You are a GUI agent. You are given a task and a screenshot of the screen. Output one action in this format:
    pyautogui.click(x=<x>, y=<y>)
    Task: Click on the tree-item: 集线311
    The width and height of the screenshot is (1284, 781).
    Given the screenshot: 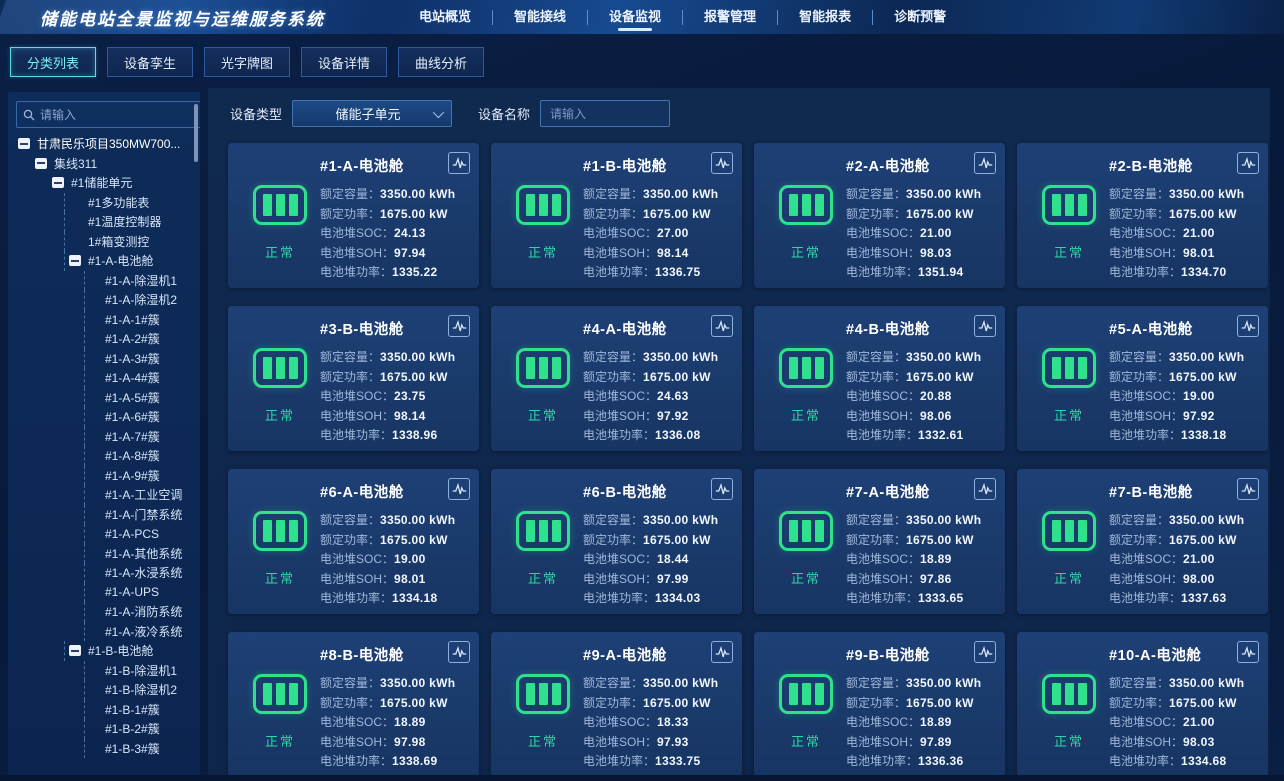 What is the action you would take?
    pyautogui.click(x=104, y=164)
    